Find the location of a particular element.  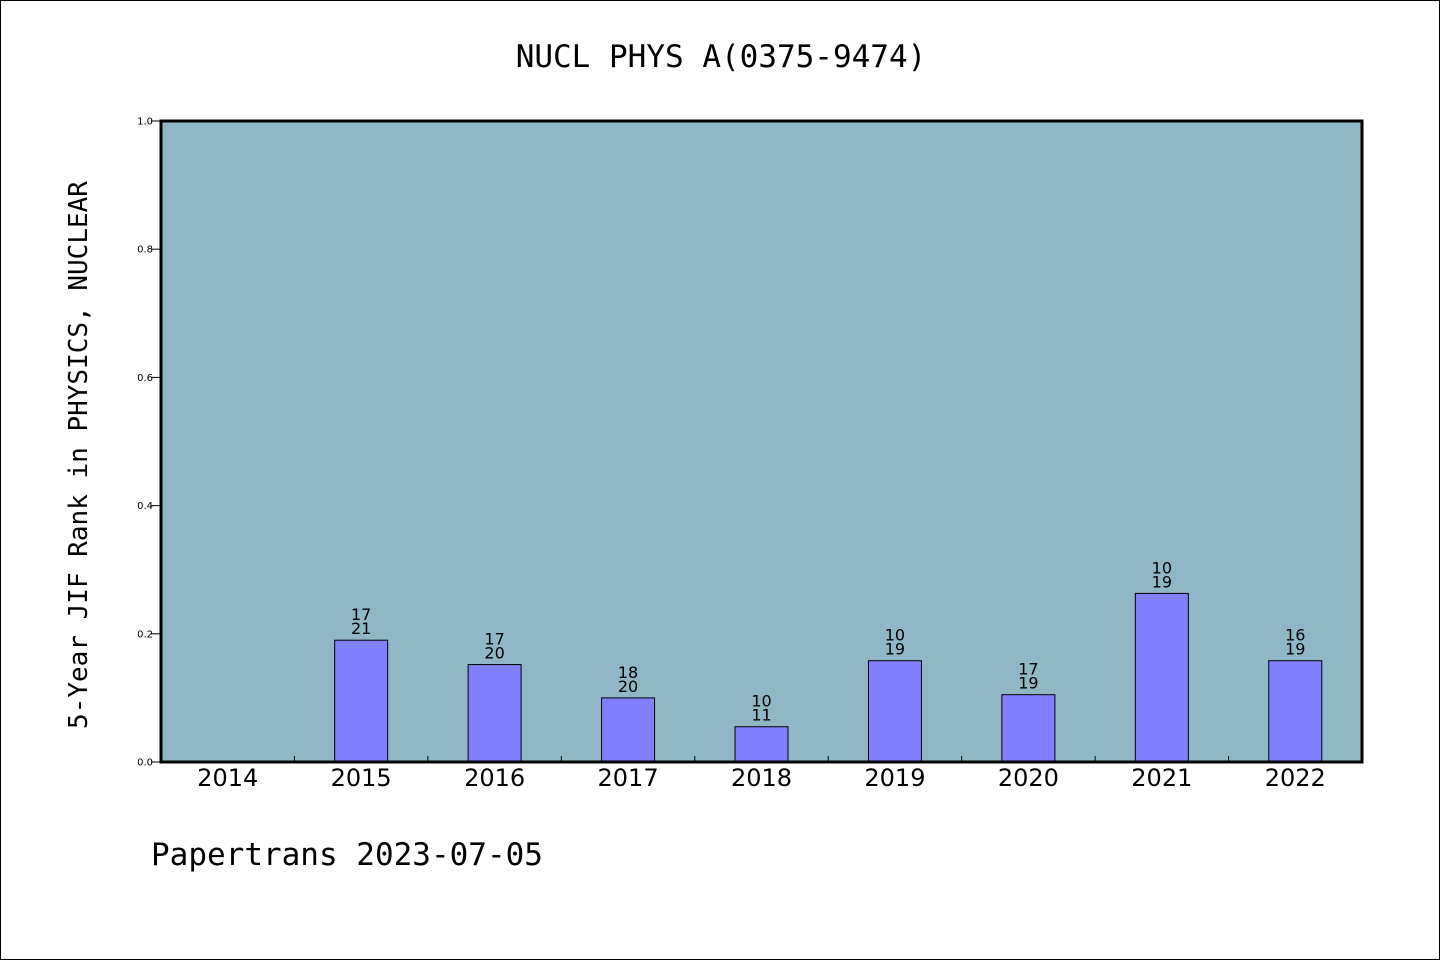

y-tick-label: 0.4 is located at coordinates (145, 506).